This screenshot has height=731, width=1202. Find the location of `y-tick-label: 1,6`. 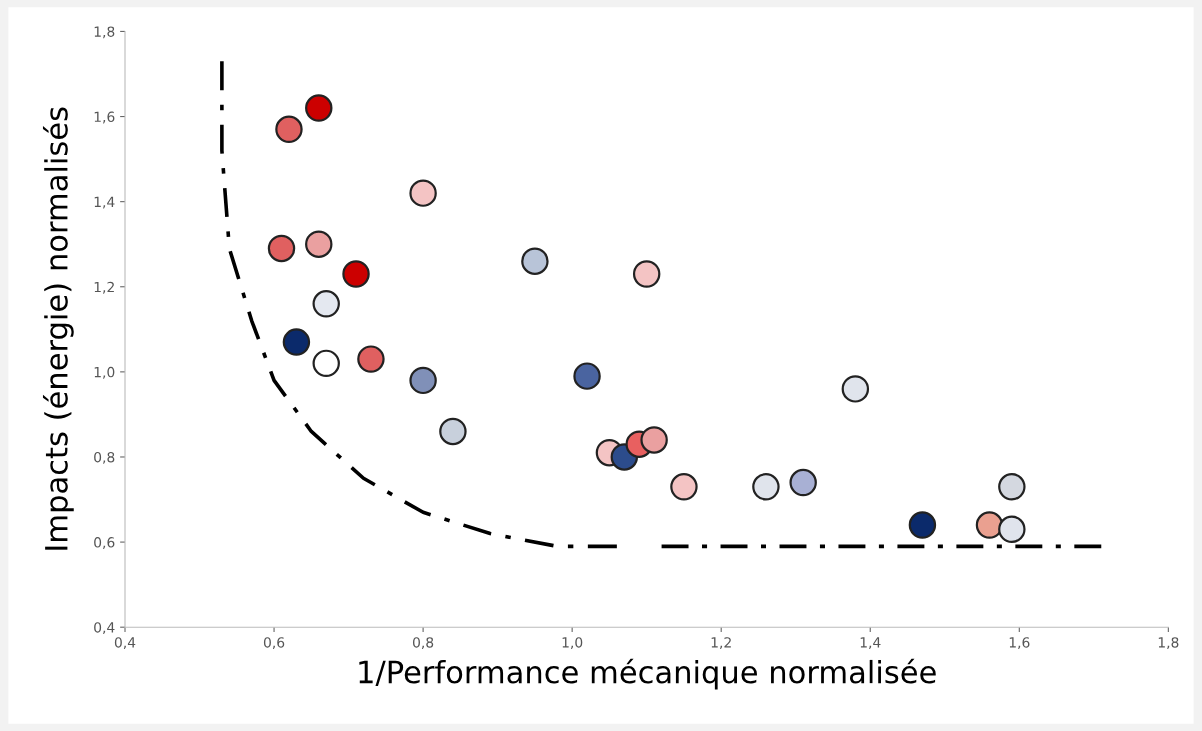

y-tick-label: 1,6 is located at coordinates (104, 117).